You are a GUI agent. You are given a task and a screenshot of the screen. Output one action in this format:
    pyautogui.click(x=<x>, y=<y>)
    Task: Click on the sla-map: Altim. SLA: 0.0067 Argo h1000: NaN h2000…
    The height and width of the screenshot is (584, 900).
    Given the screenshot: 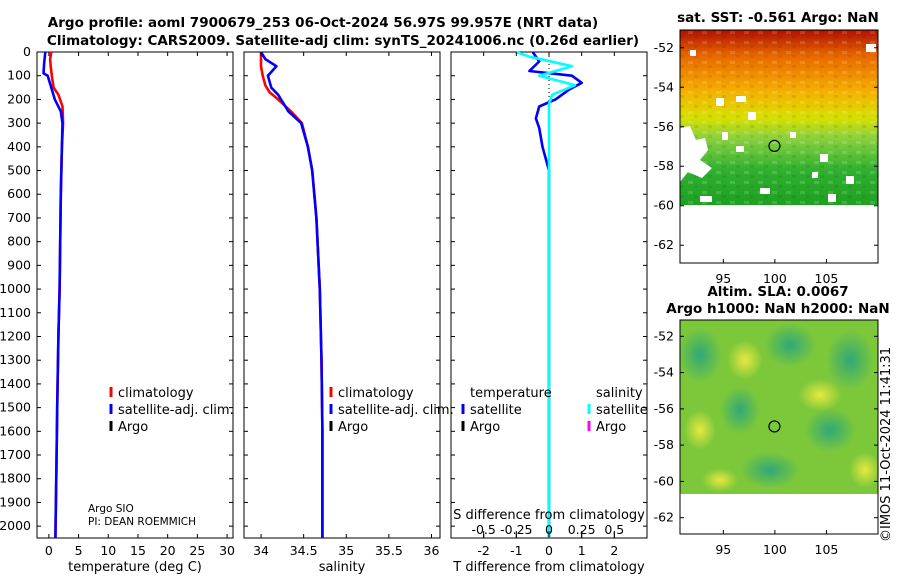 What is the action you would take?
    pyautogui.click(x=772, y=420)
    